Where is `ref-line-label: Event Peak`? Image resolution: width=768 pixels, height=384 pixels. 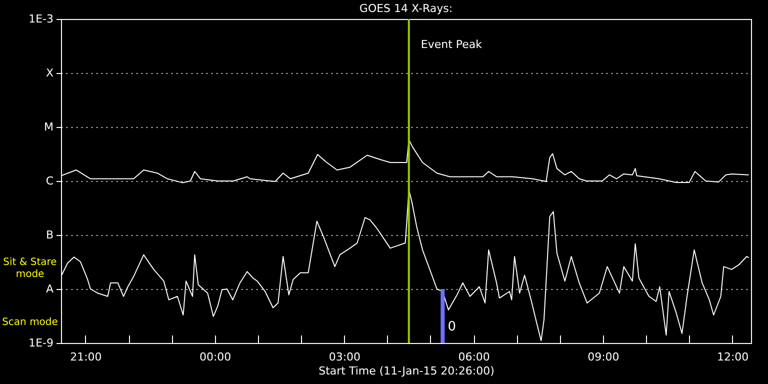
ref-line-label: Event Peak is located at coordinates (451, 44).